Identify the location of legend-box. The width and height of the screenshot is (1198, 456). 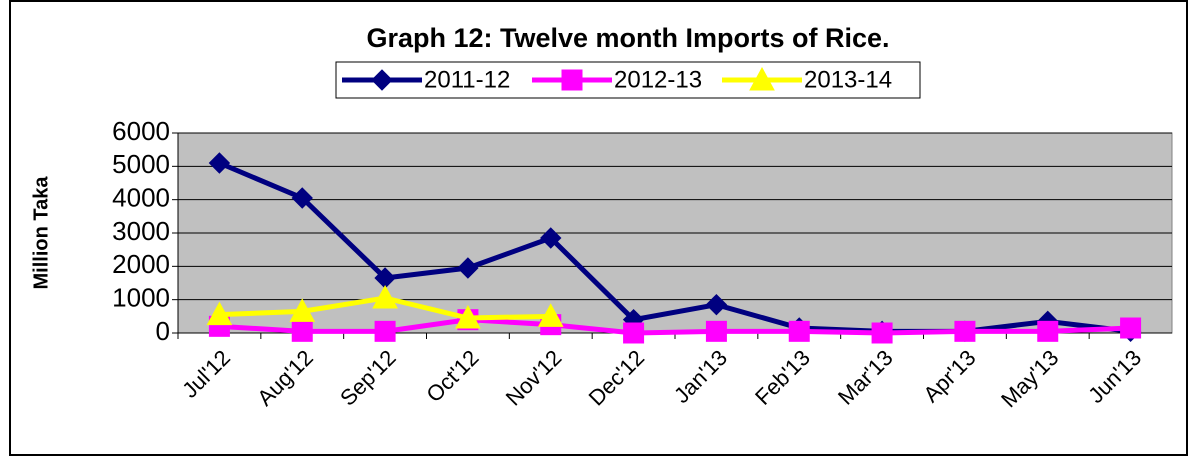
(628, 80).